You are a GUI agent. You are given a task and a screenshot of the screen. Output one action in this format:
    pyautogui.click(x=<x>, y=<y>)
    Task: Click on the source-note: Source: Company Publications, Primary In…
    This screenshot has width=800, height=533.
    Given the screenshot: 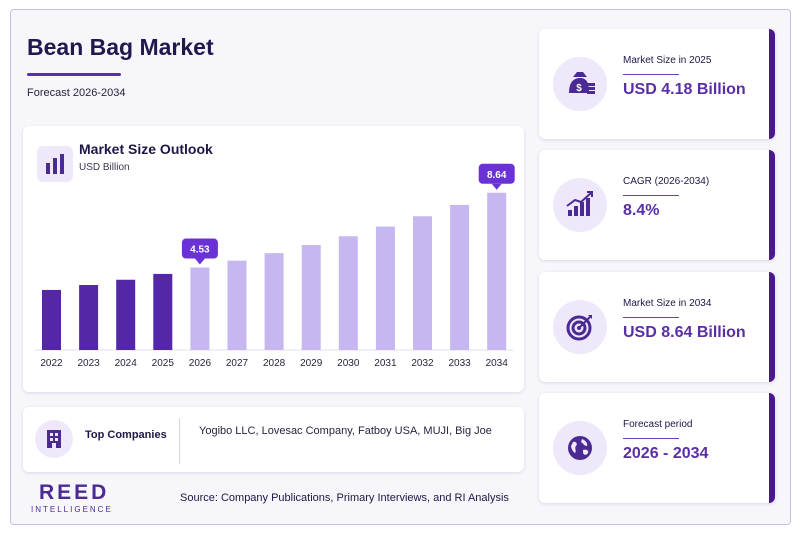 What is the action you would take?
    pyautogui.click(x=344, y=498)
    